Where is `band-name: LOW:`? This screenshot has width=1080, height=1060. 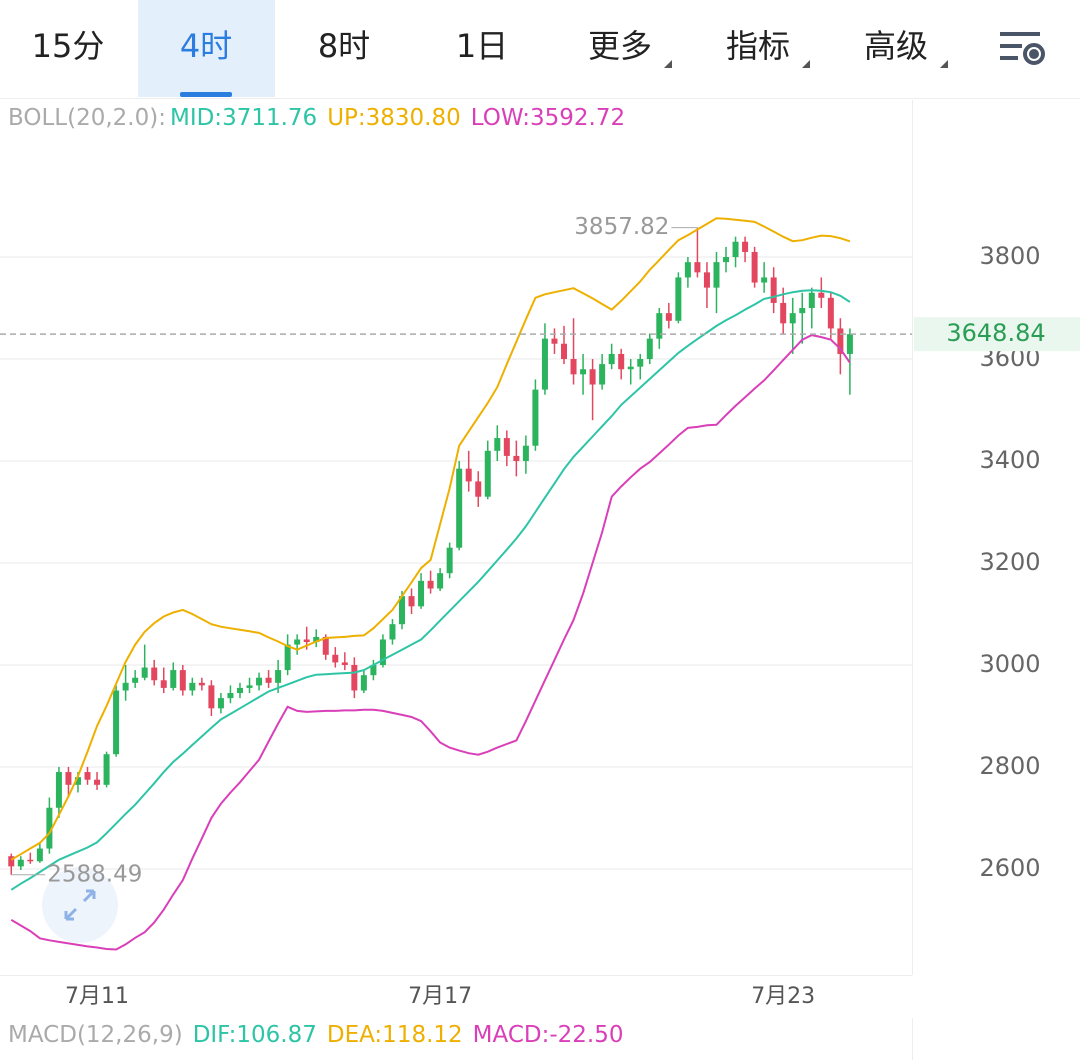 band-name: LOW: is located at coordinates (500, 118).